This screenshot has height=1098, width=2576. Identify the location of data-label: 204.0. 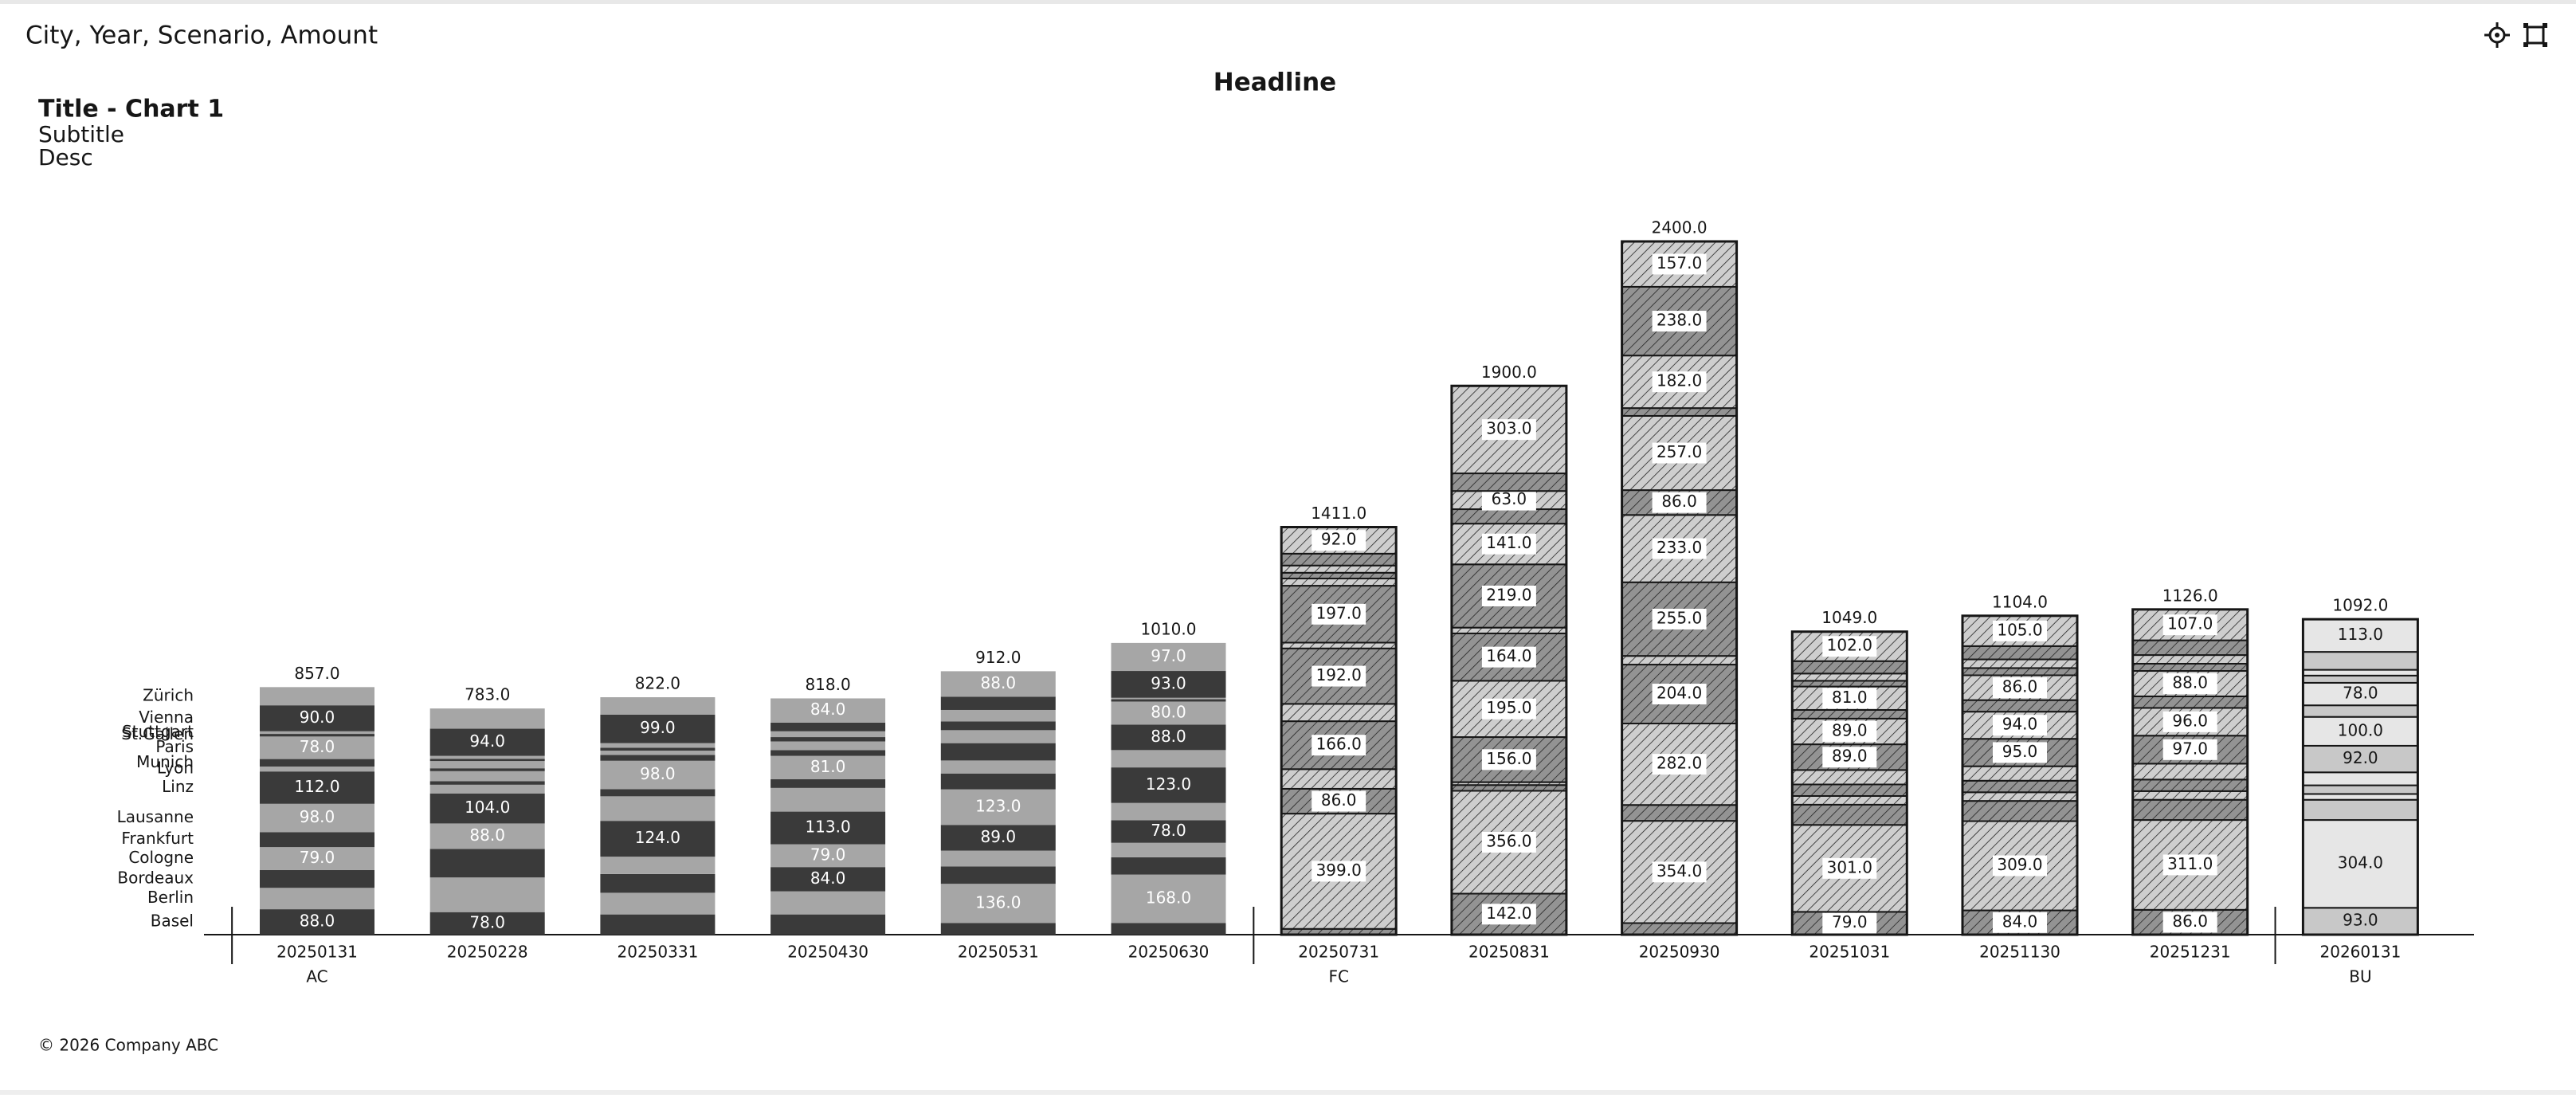
(1679, 693).